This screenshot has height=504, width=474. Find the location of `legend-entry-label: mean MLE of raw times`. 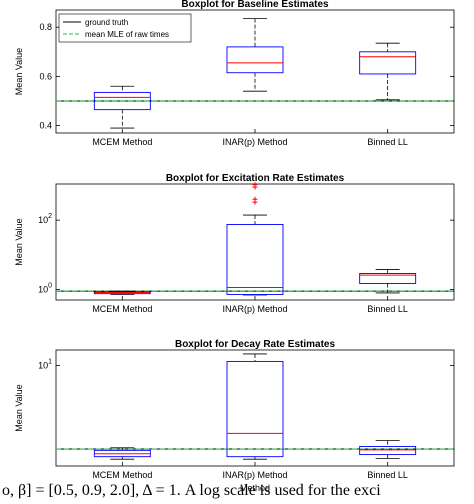

legend-entry-label: mean MLE of raw times is located at coordinates (127, 34).